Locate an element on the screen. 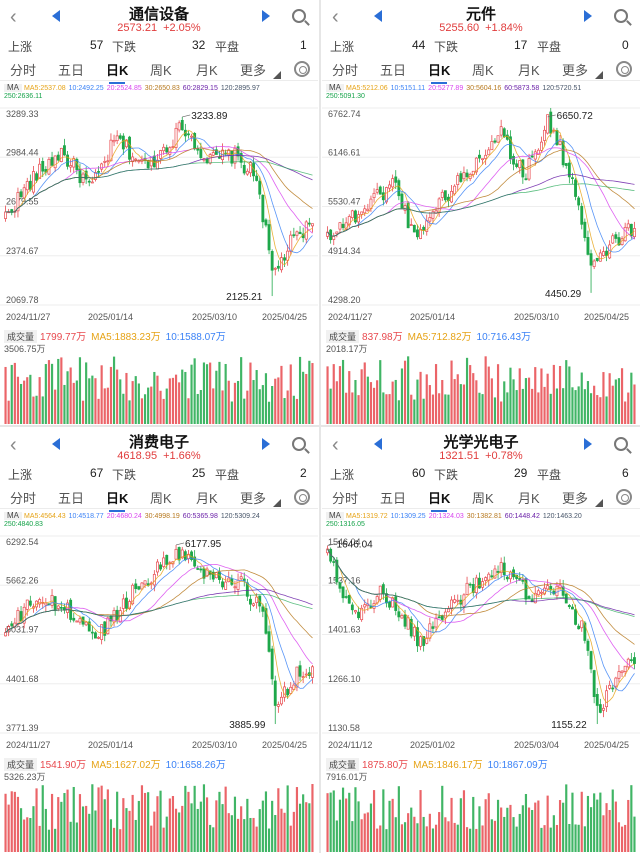 Image resolution: width=640 pixels, height=853 pixels. y-tick-label: 1130.58 is located at coordinates (344, 728).